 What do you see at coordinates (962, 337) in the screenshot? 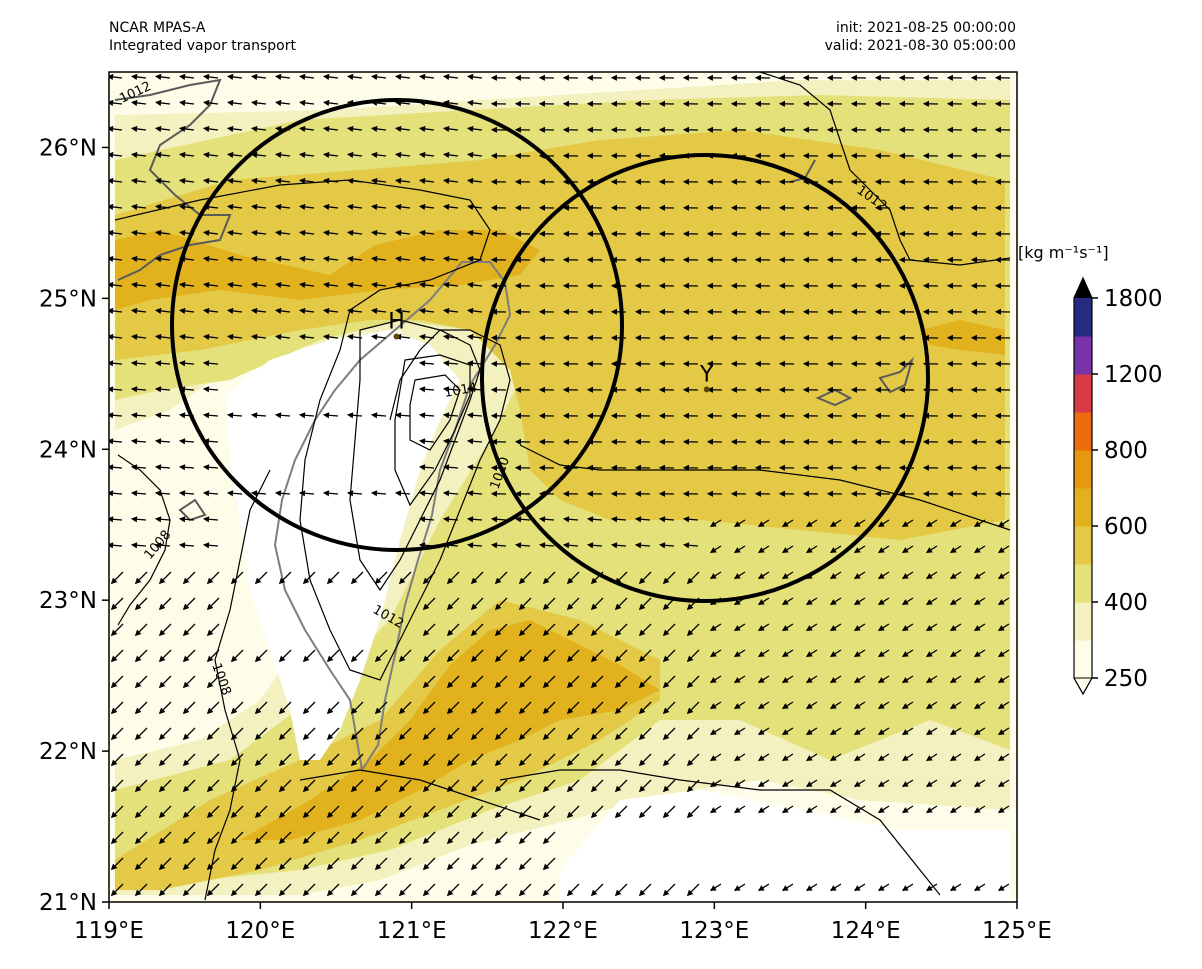
I see `ivt-band-600-700c` at bounding box center [962, 337].